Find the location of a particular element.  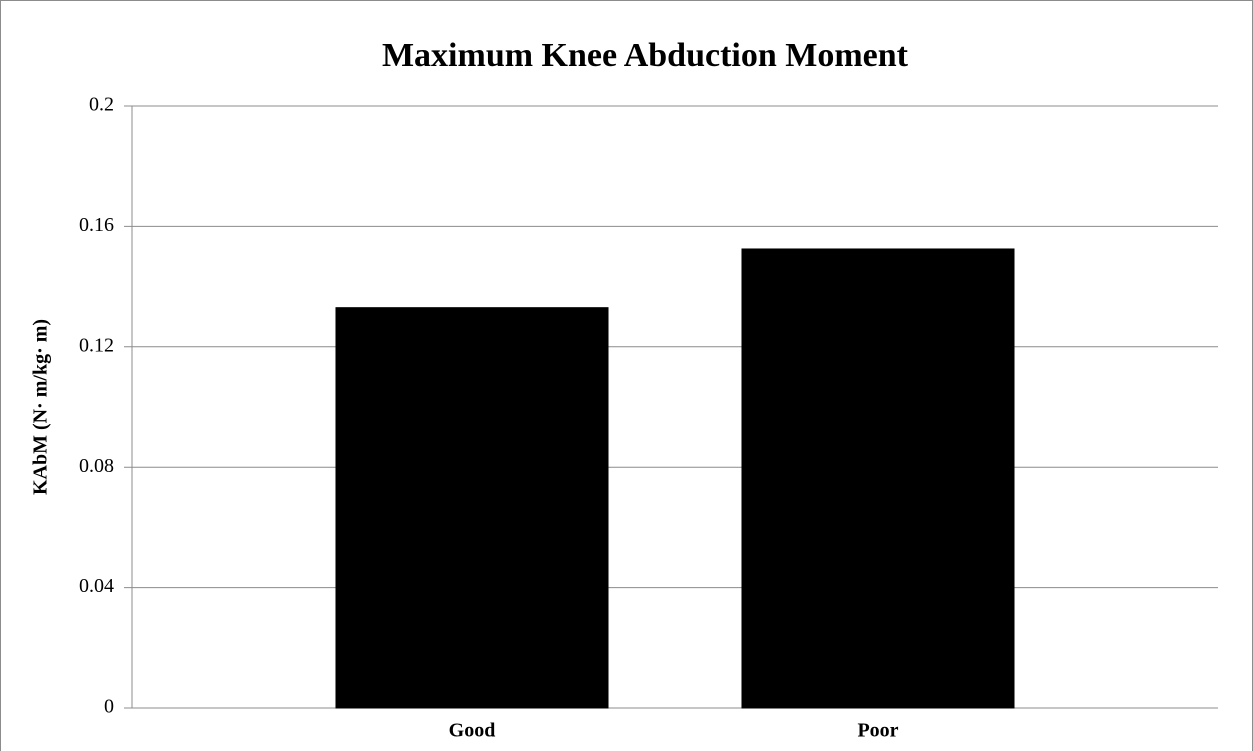

y-axis-label: KAbM (N· m/kg· m) is located at coordinates (41, 407).